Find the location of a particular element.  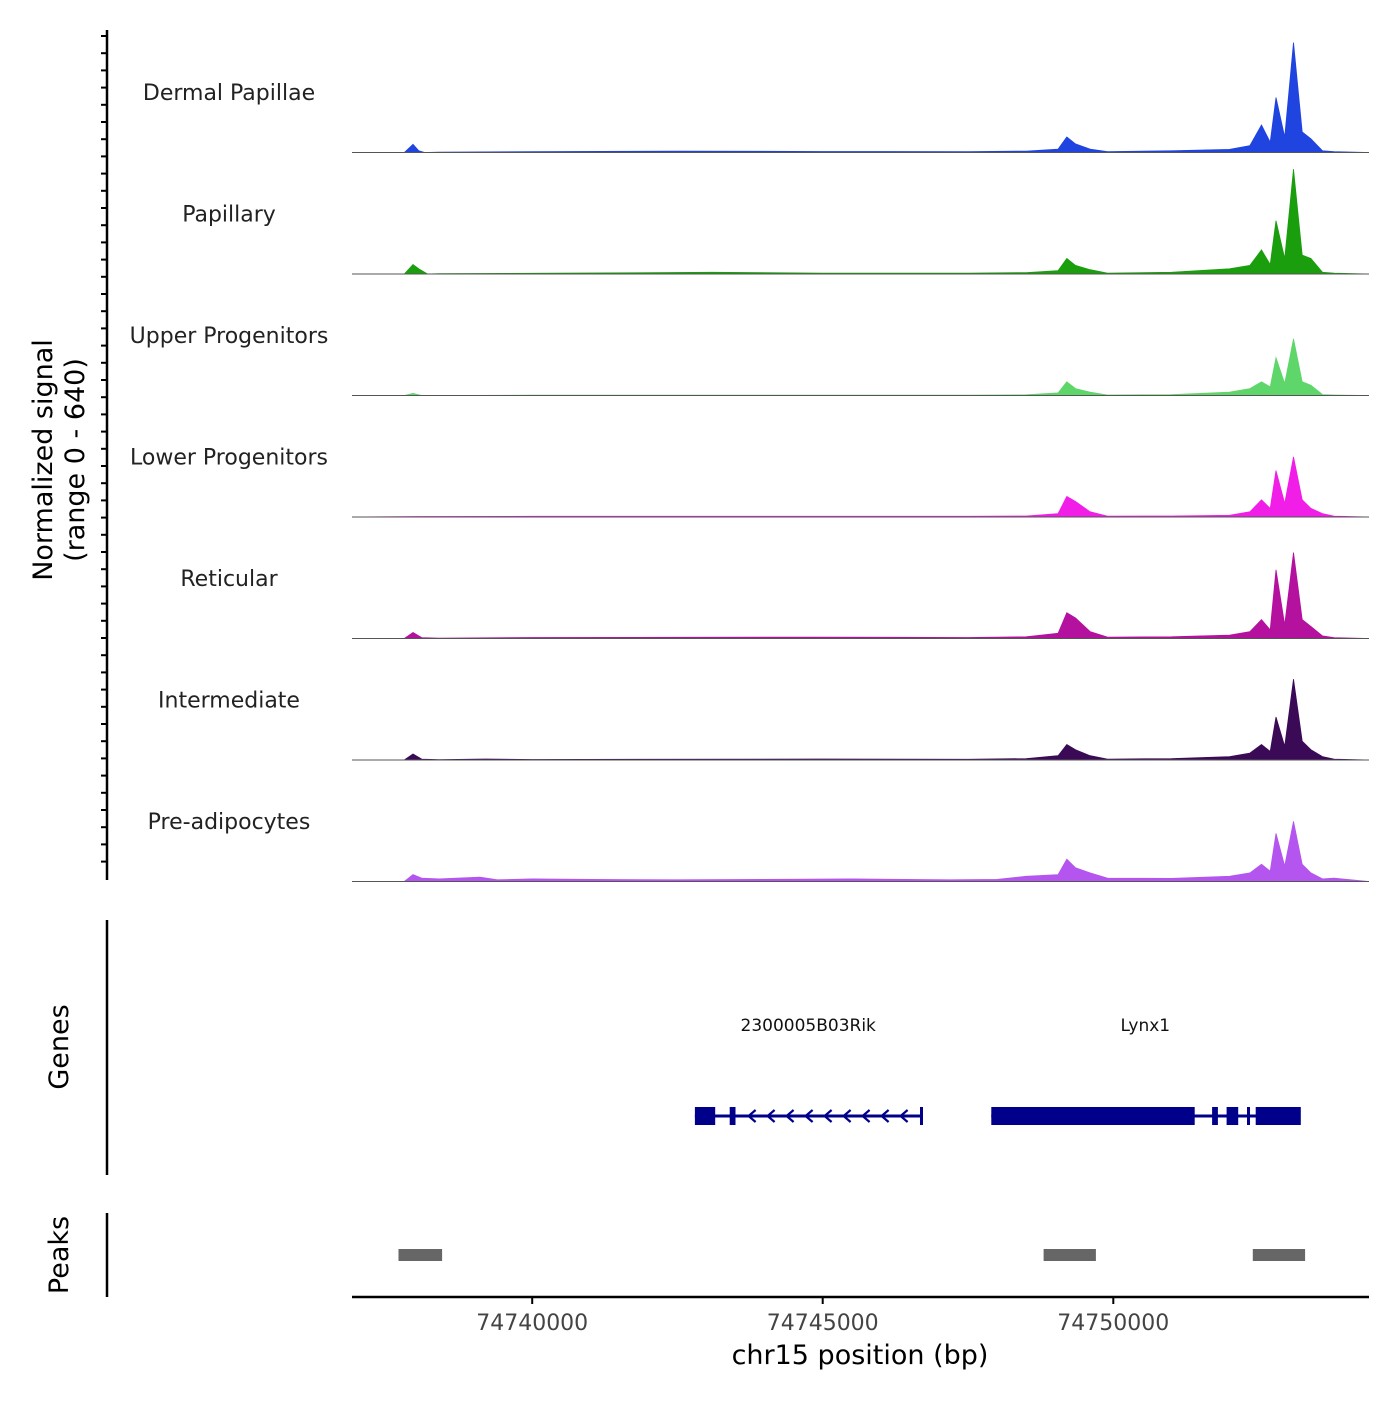

track-label: Upper Progenitors is located at coordinates (229, 336).